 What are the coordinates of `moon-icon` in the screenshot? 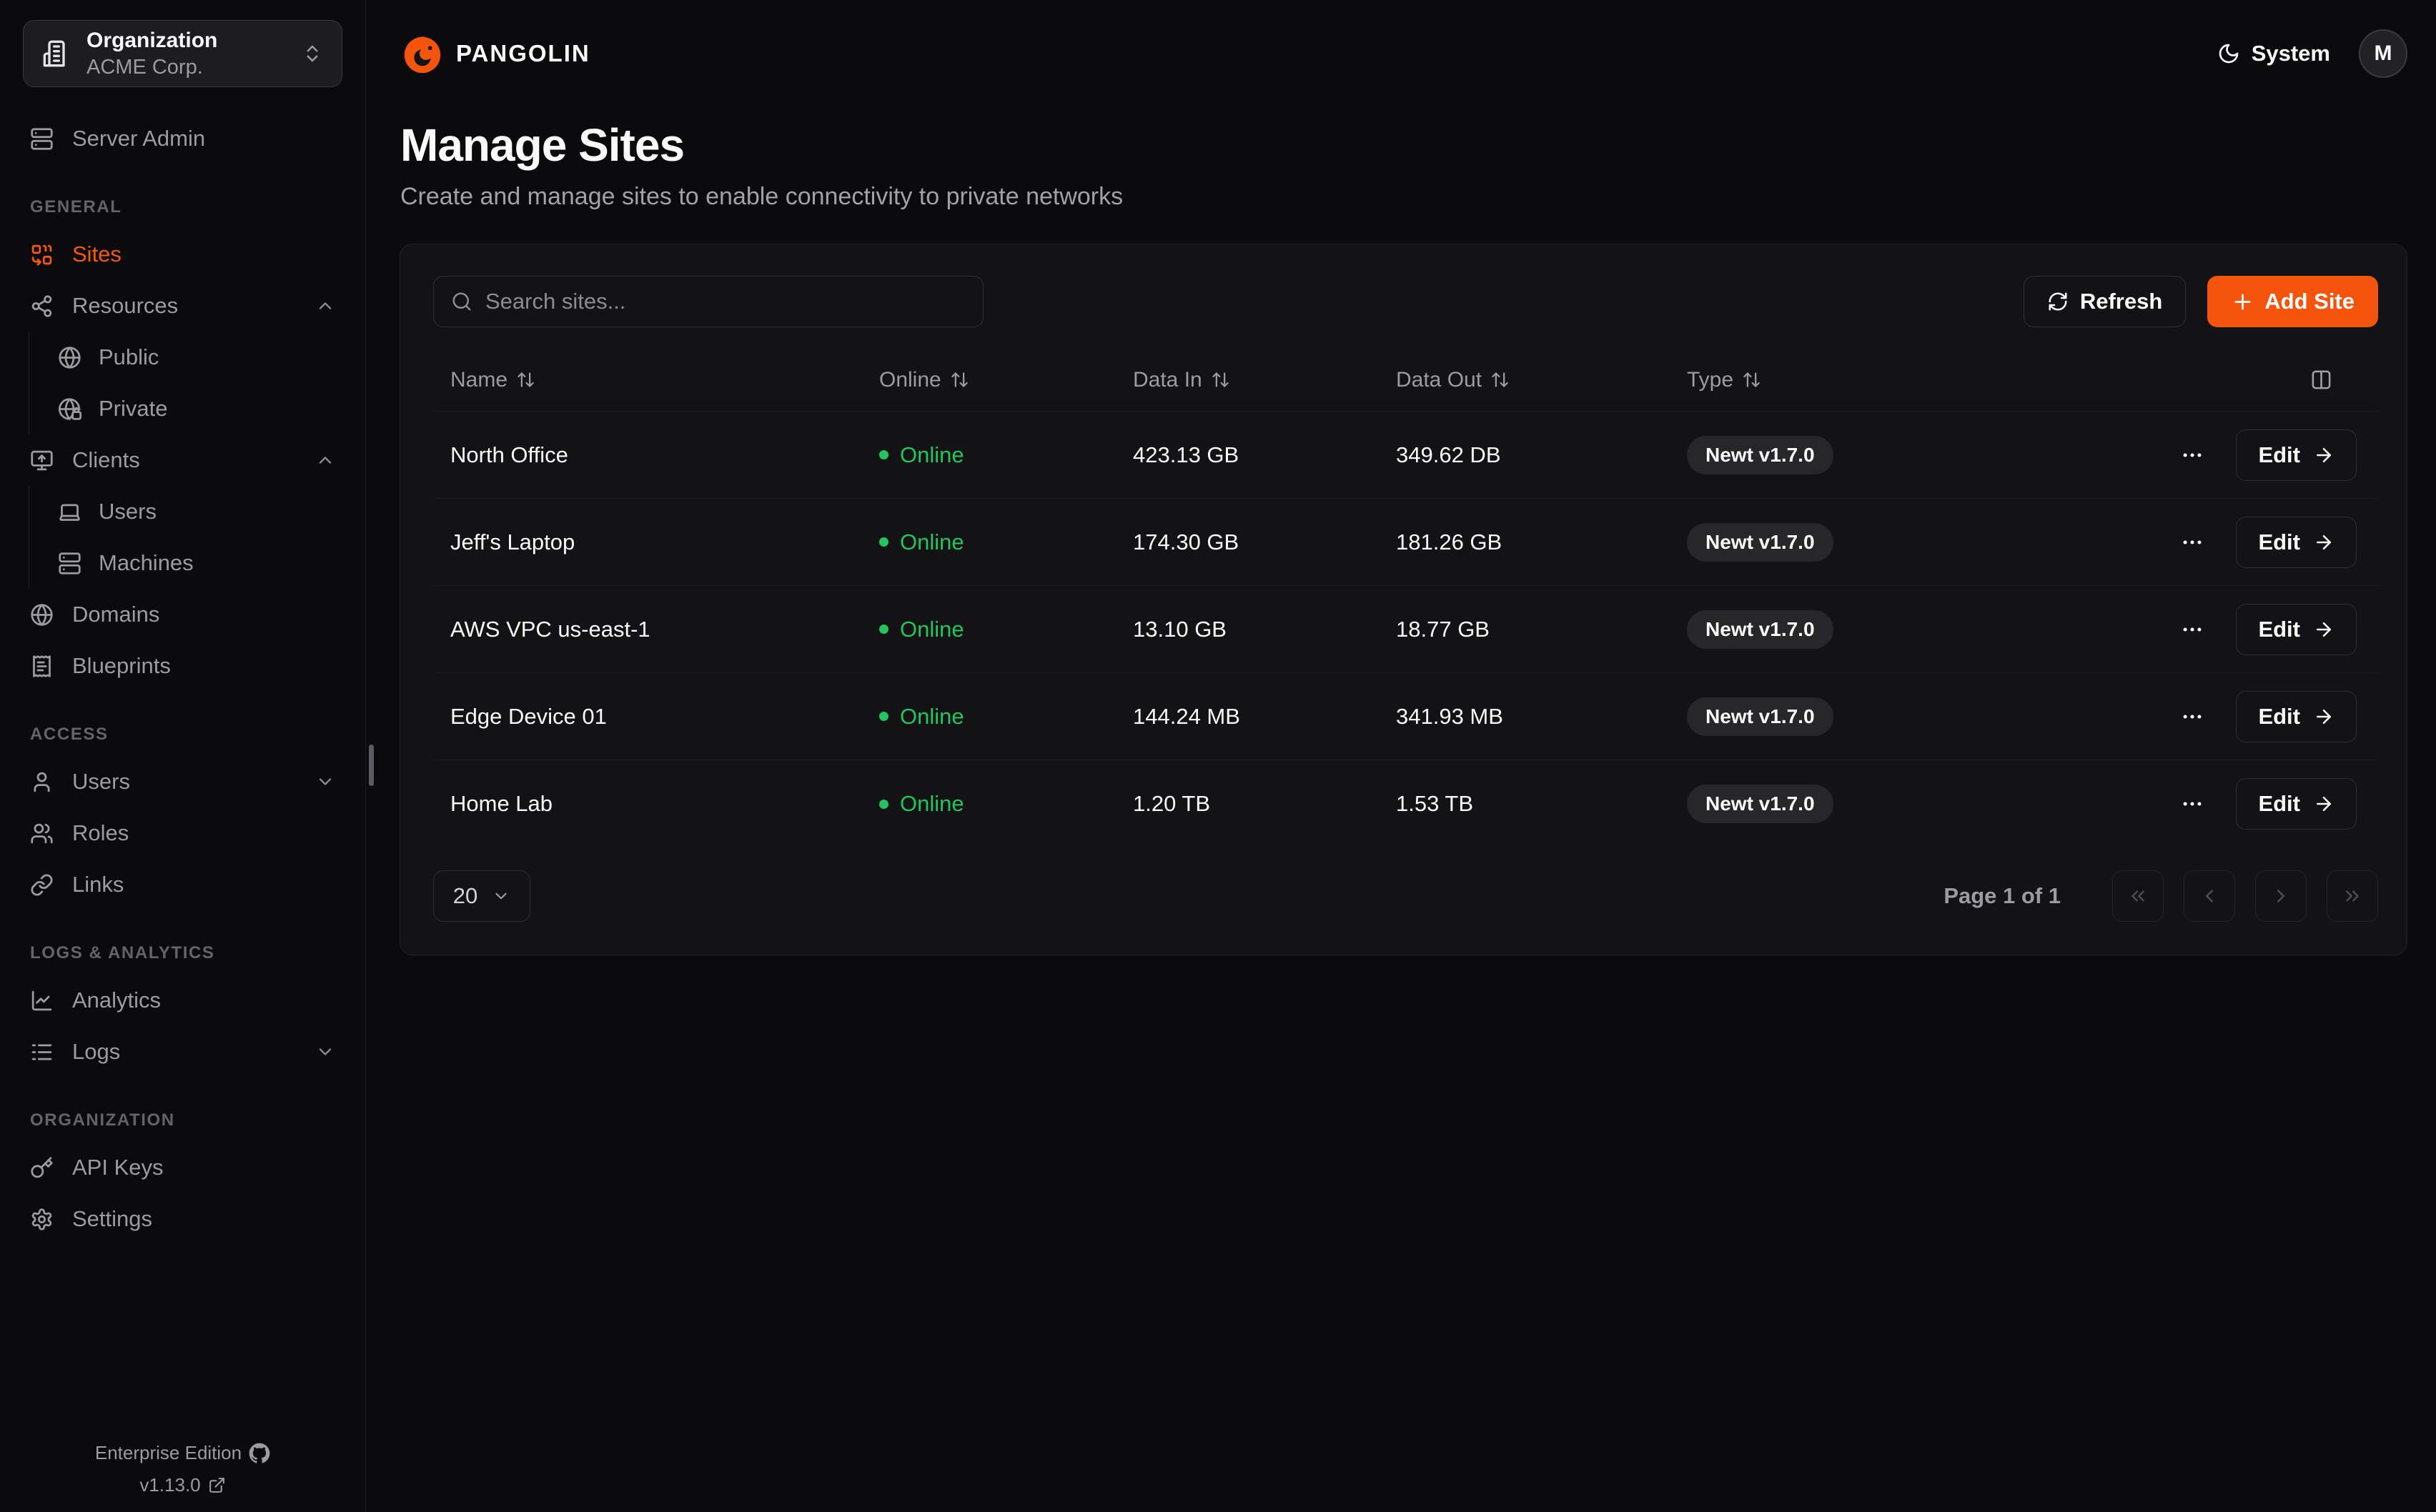 It's located at (2229, 54).